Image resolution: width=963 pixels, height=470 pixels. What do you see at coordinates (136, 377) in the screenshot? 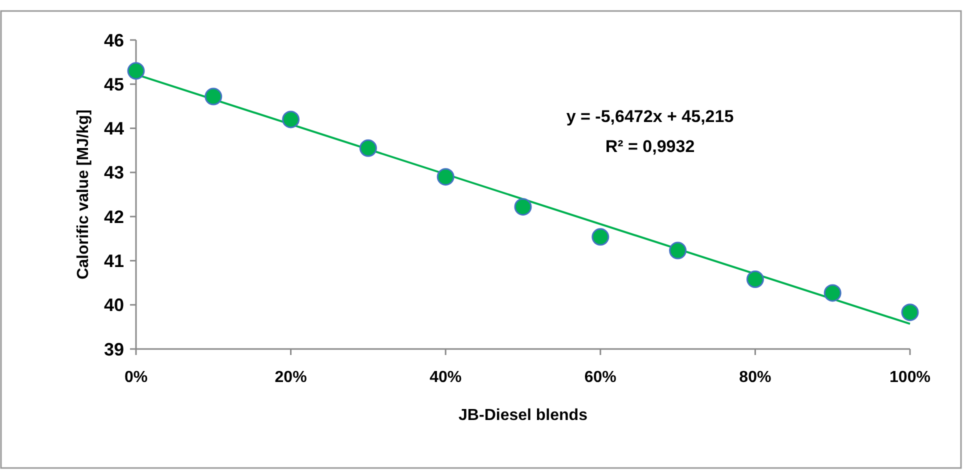
I see `x-tick-label: 0%` at bounding box center [136, 377].